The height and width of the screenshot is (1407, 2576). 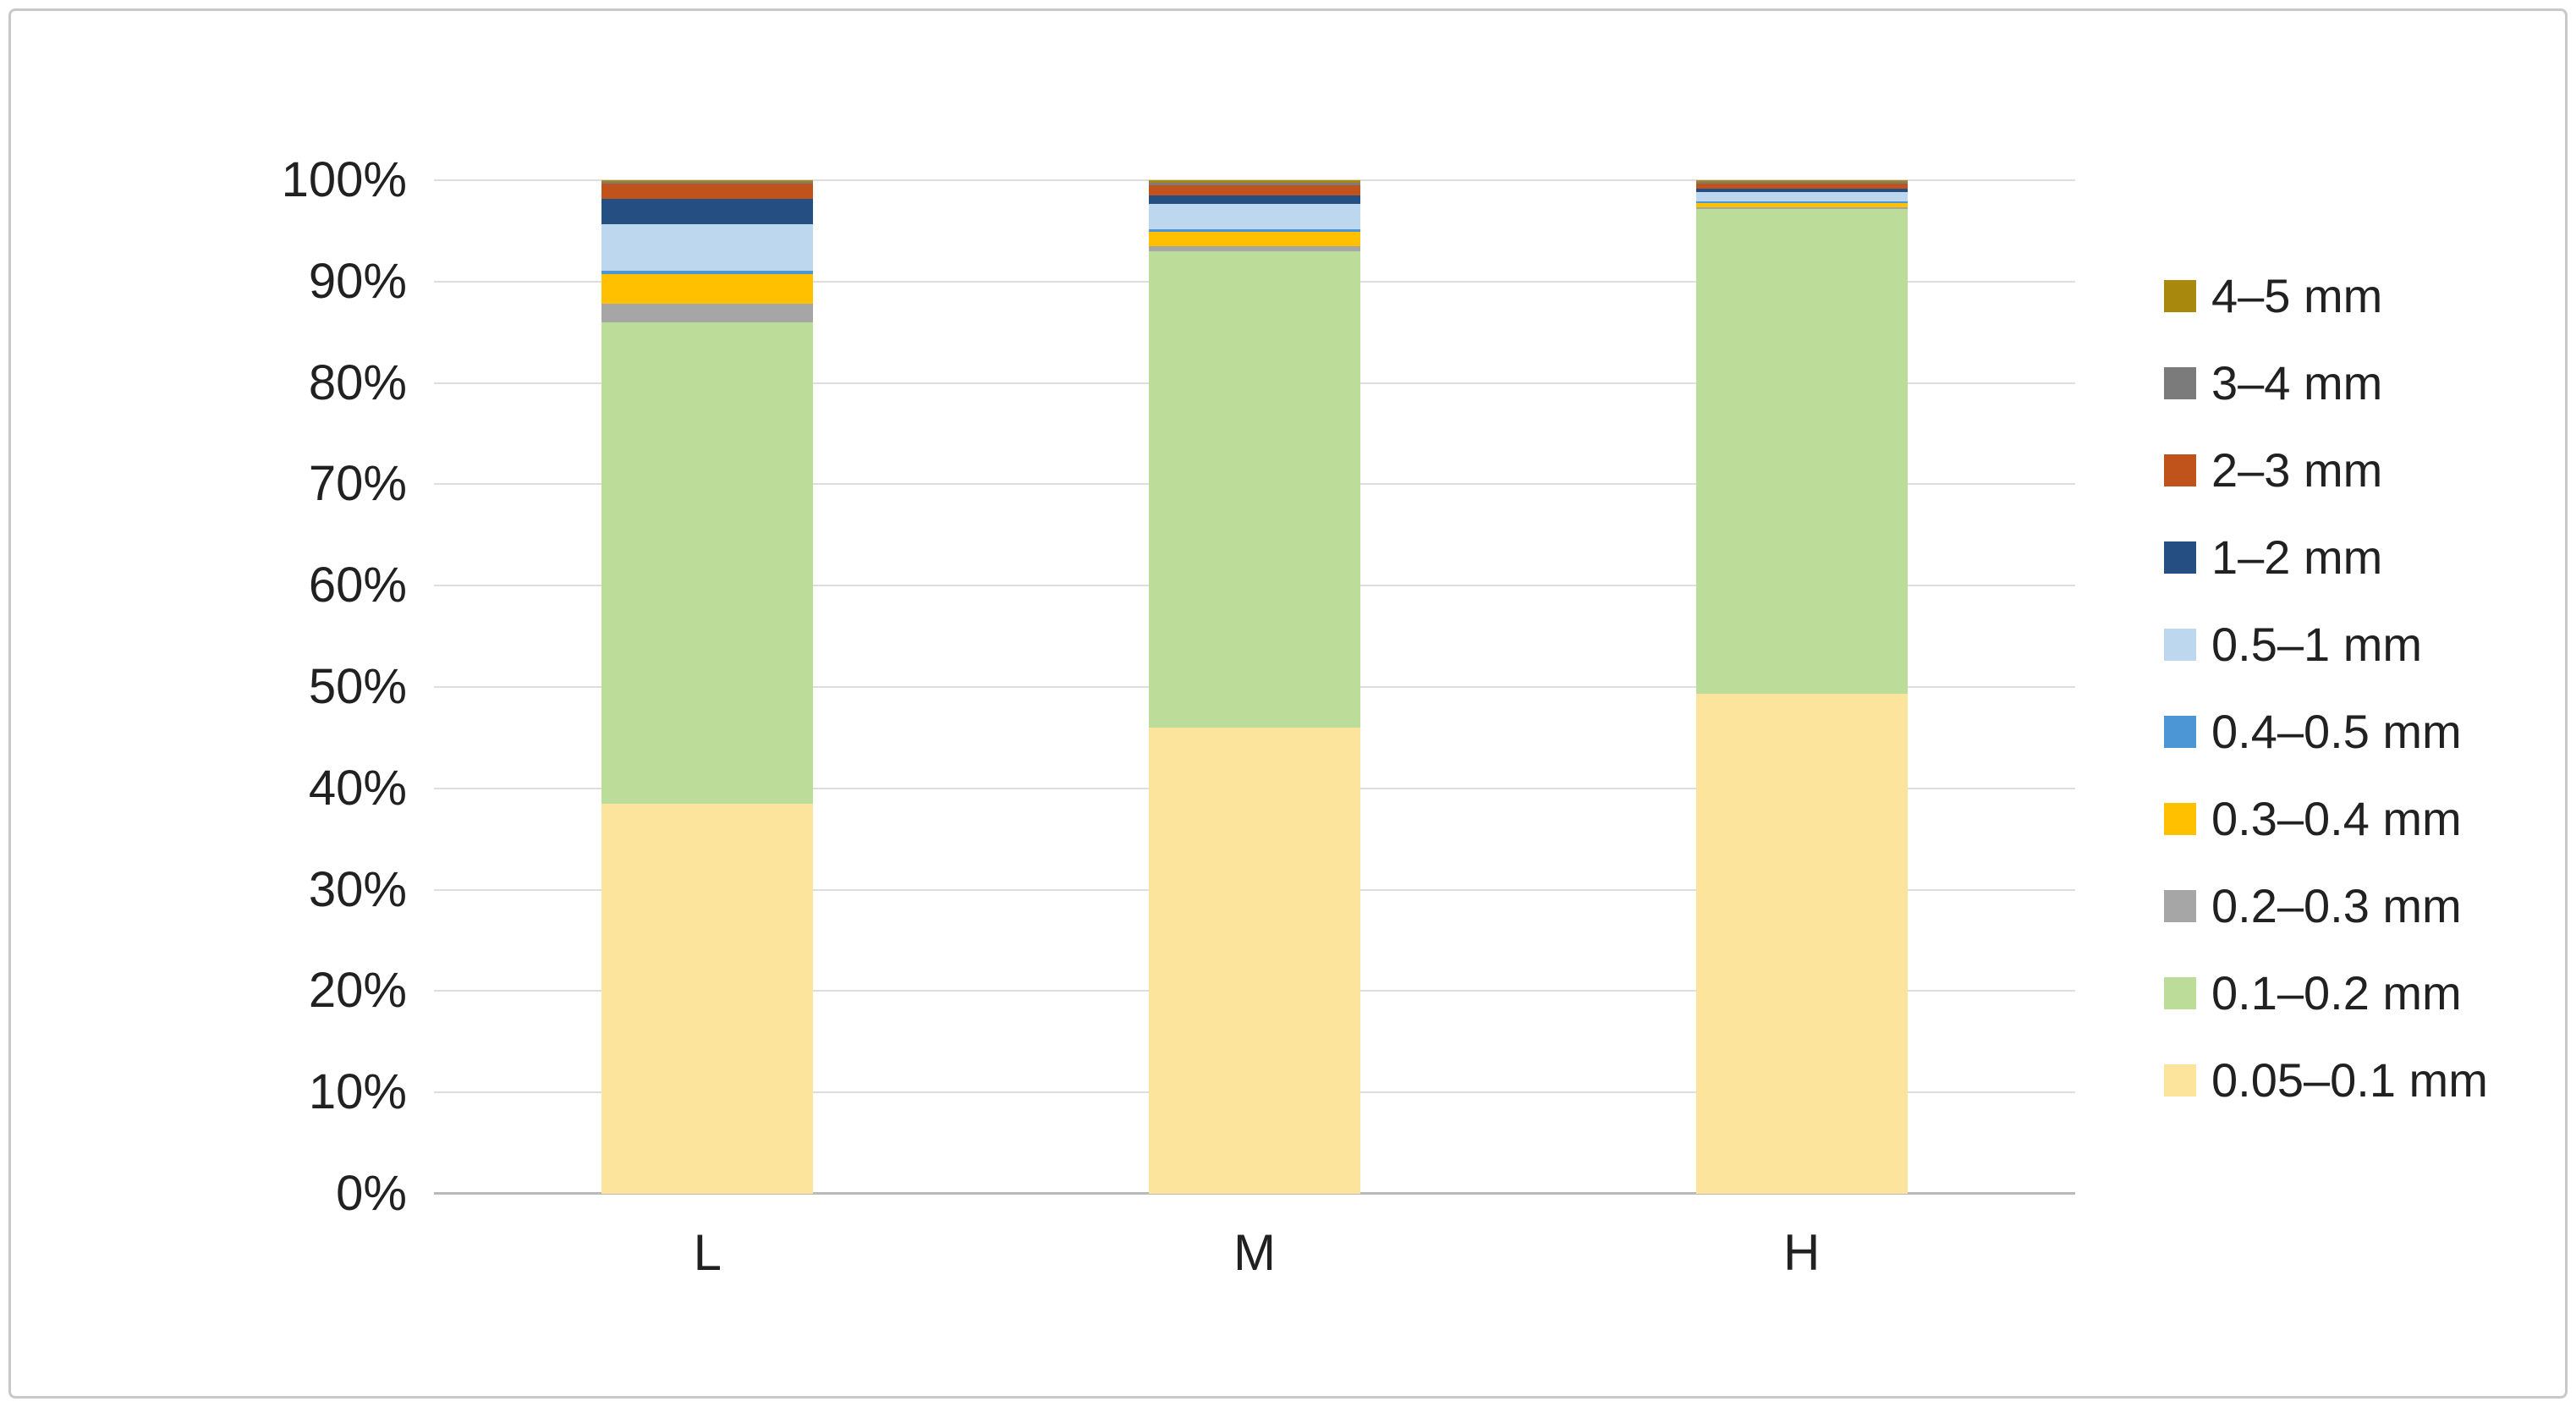 I want to click on bar-segment-M-1–2 mm, so click(x=1255, y=199).